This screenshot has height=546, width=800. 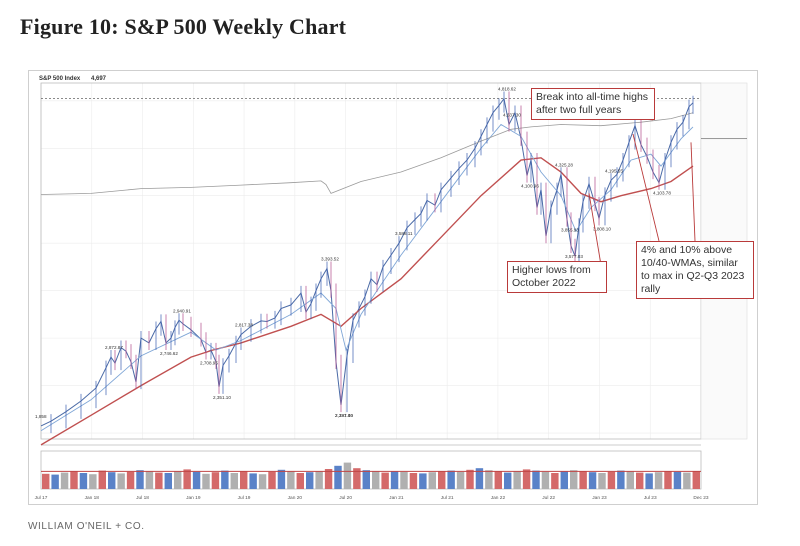 What do you see at coordinates (182, 310) in the screenshot?
I see `price-label: 2,940.91` at bounding box center [182, 310].